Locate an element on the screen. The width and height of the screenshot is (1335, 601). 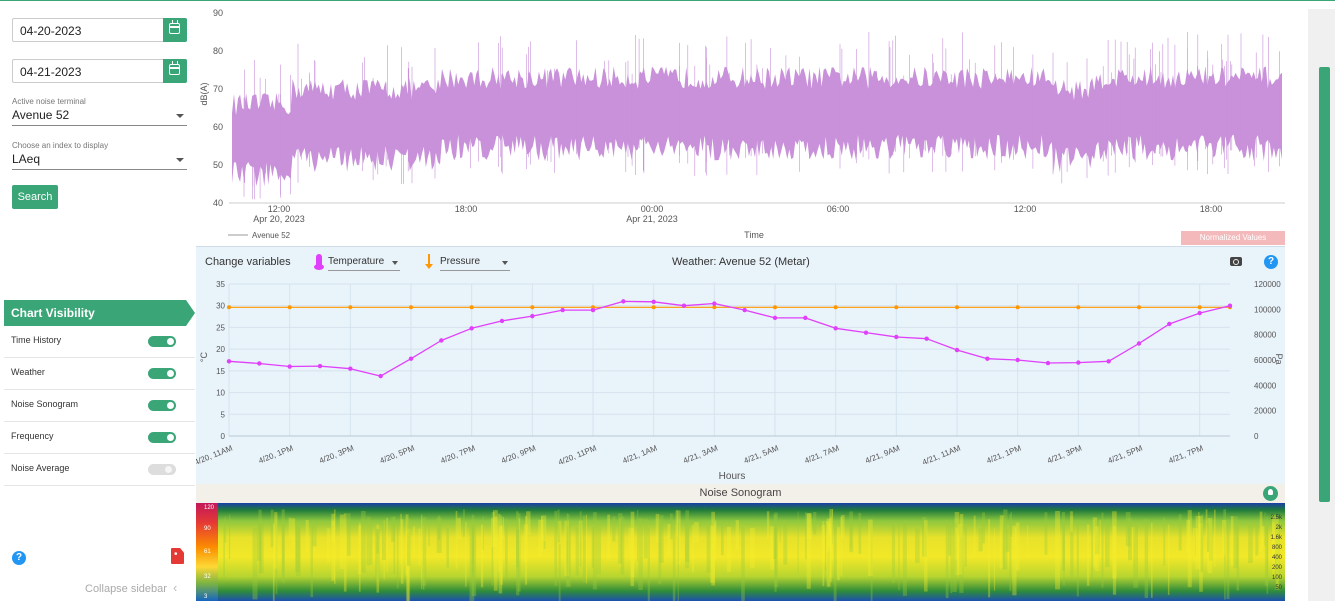
y-tick-label-right: 100000 is located at coordinates (1267, 309).